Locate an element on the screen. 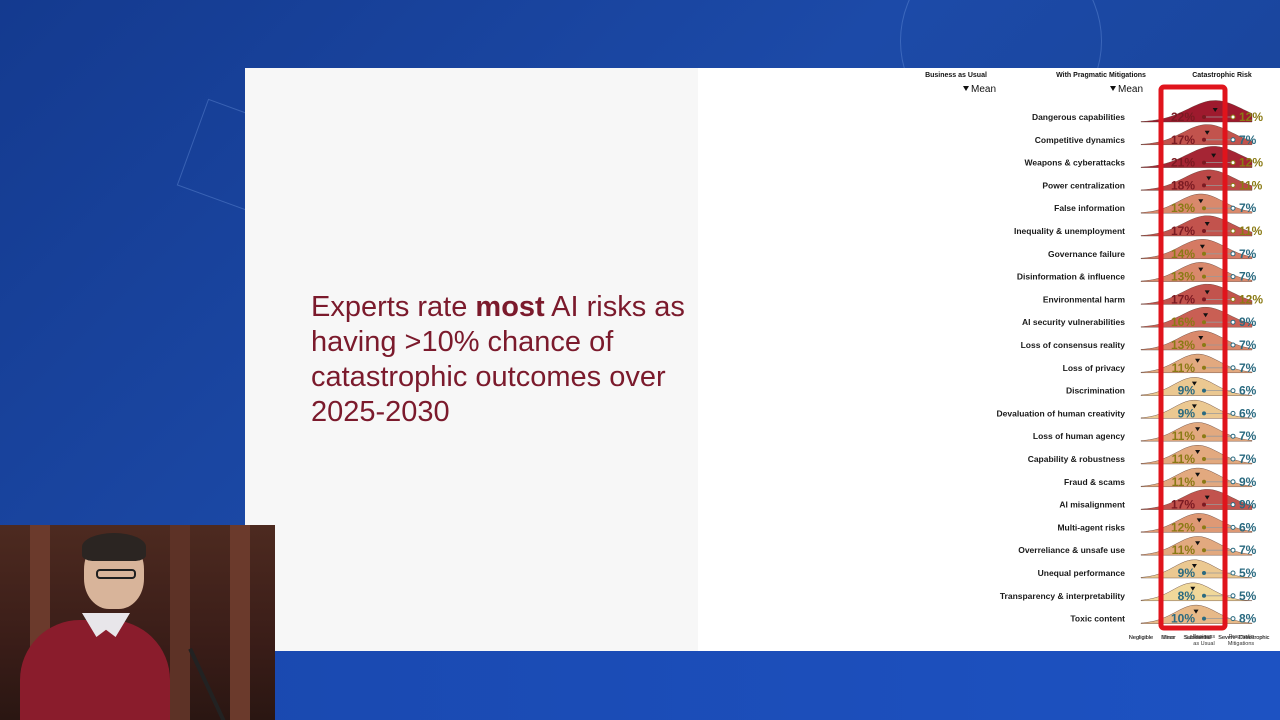 This screenshot has width=1280, height=720. mean-marker-bau-weapons-and-cyberattacks is located at coordinates (1214, 155).